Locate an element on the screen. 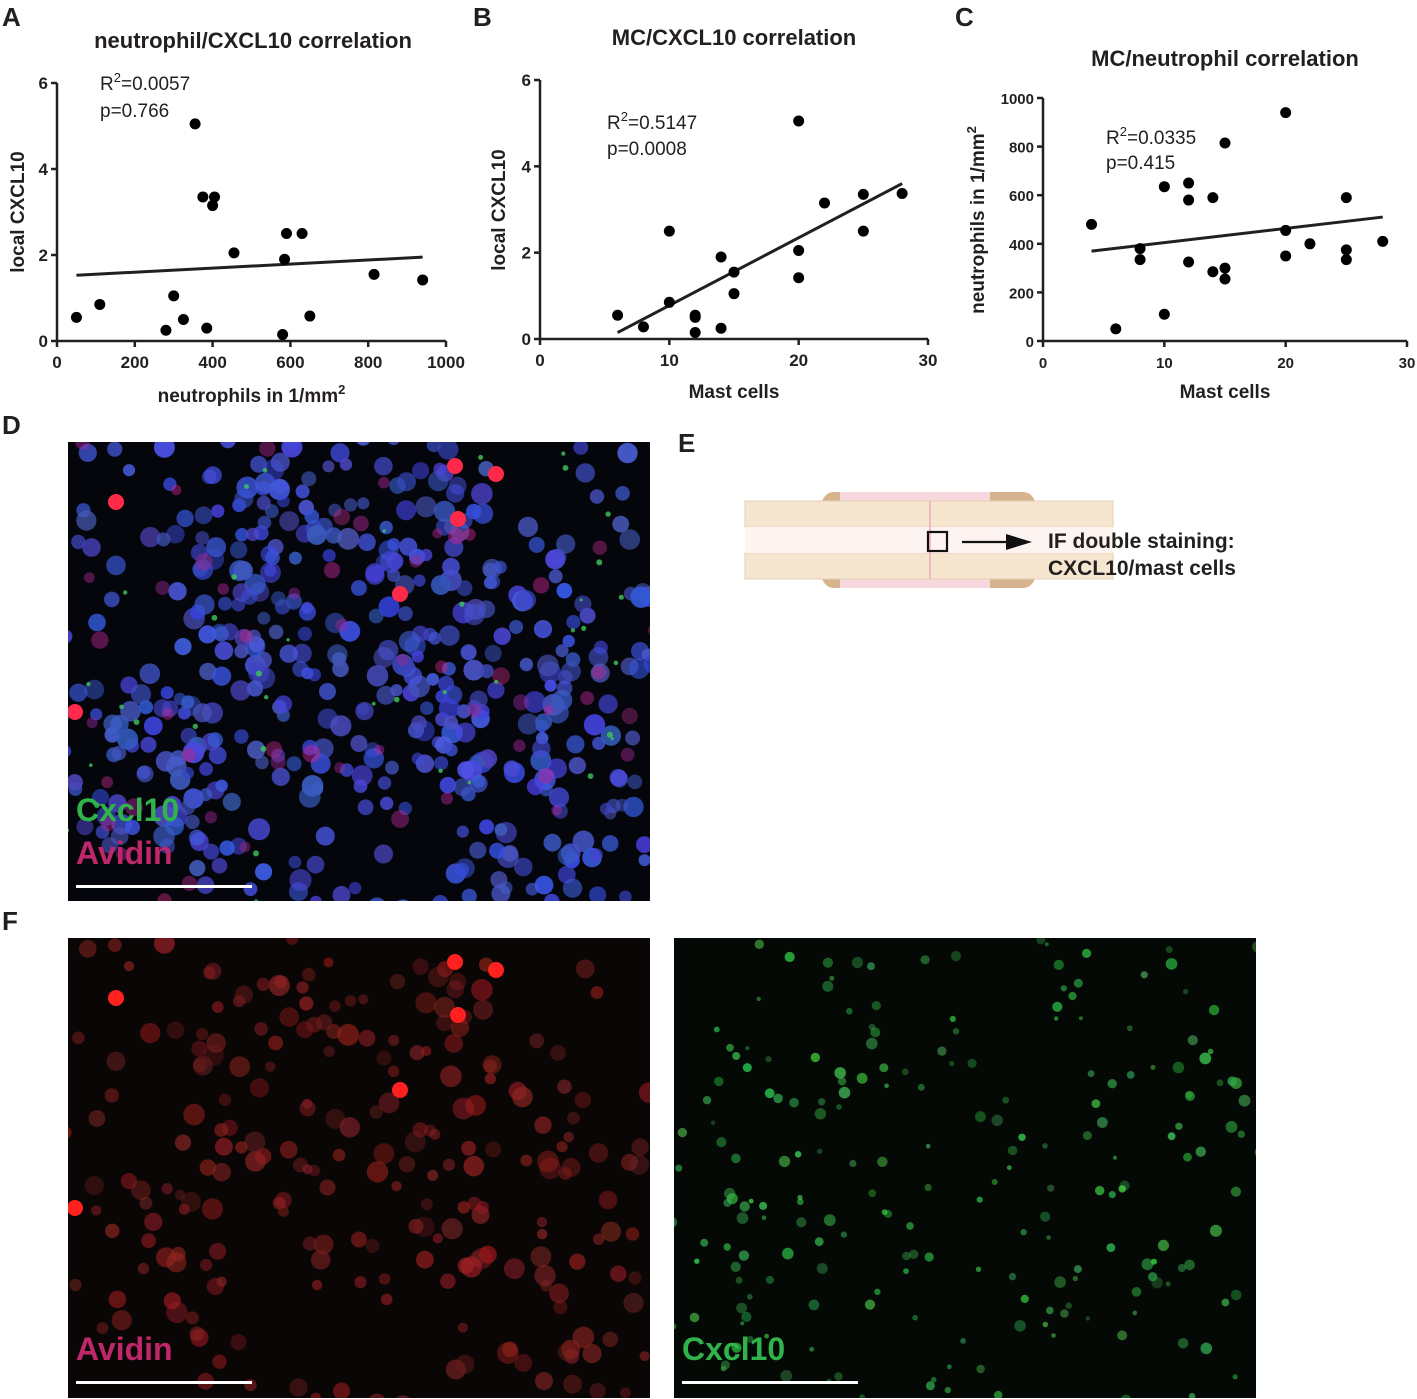  x-tick-label: 20 is located at coordinates (798, 360).